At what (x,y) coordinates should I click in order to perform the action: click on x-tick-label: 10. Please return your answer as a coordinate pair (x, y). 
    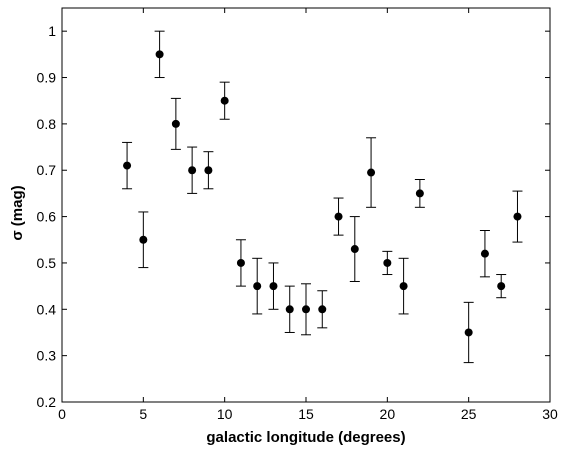
    Looking at the image, I should click on (225, 414).